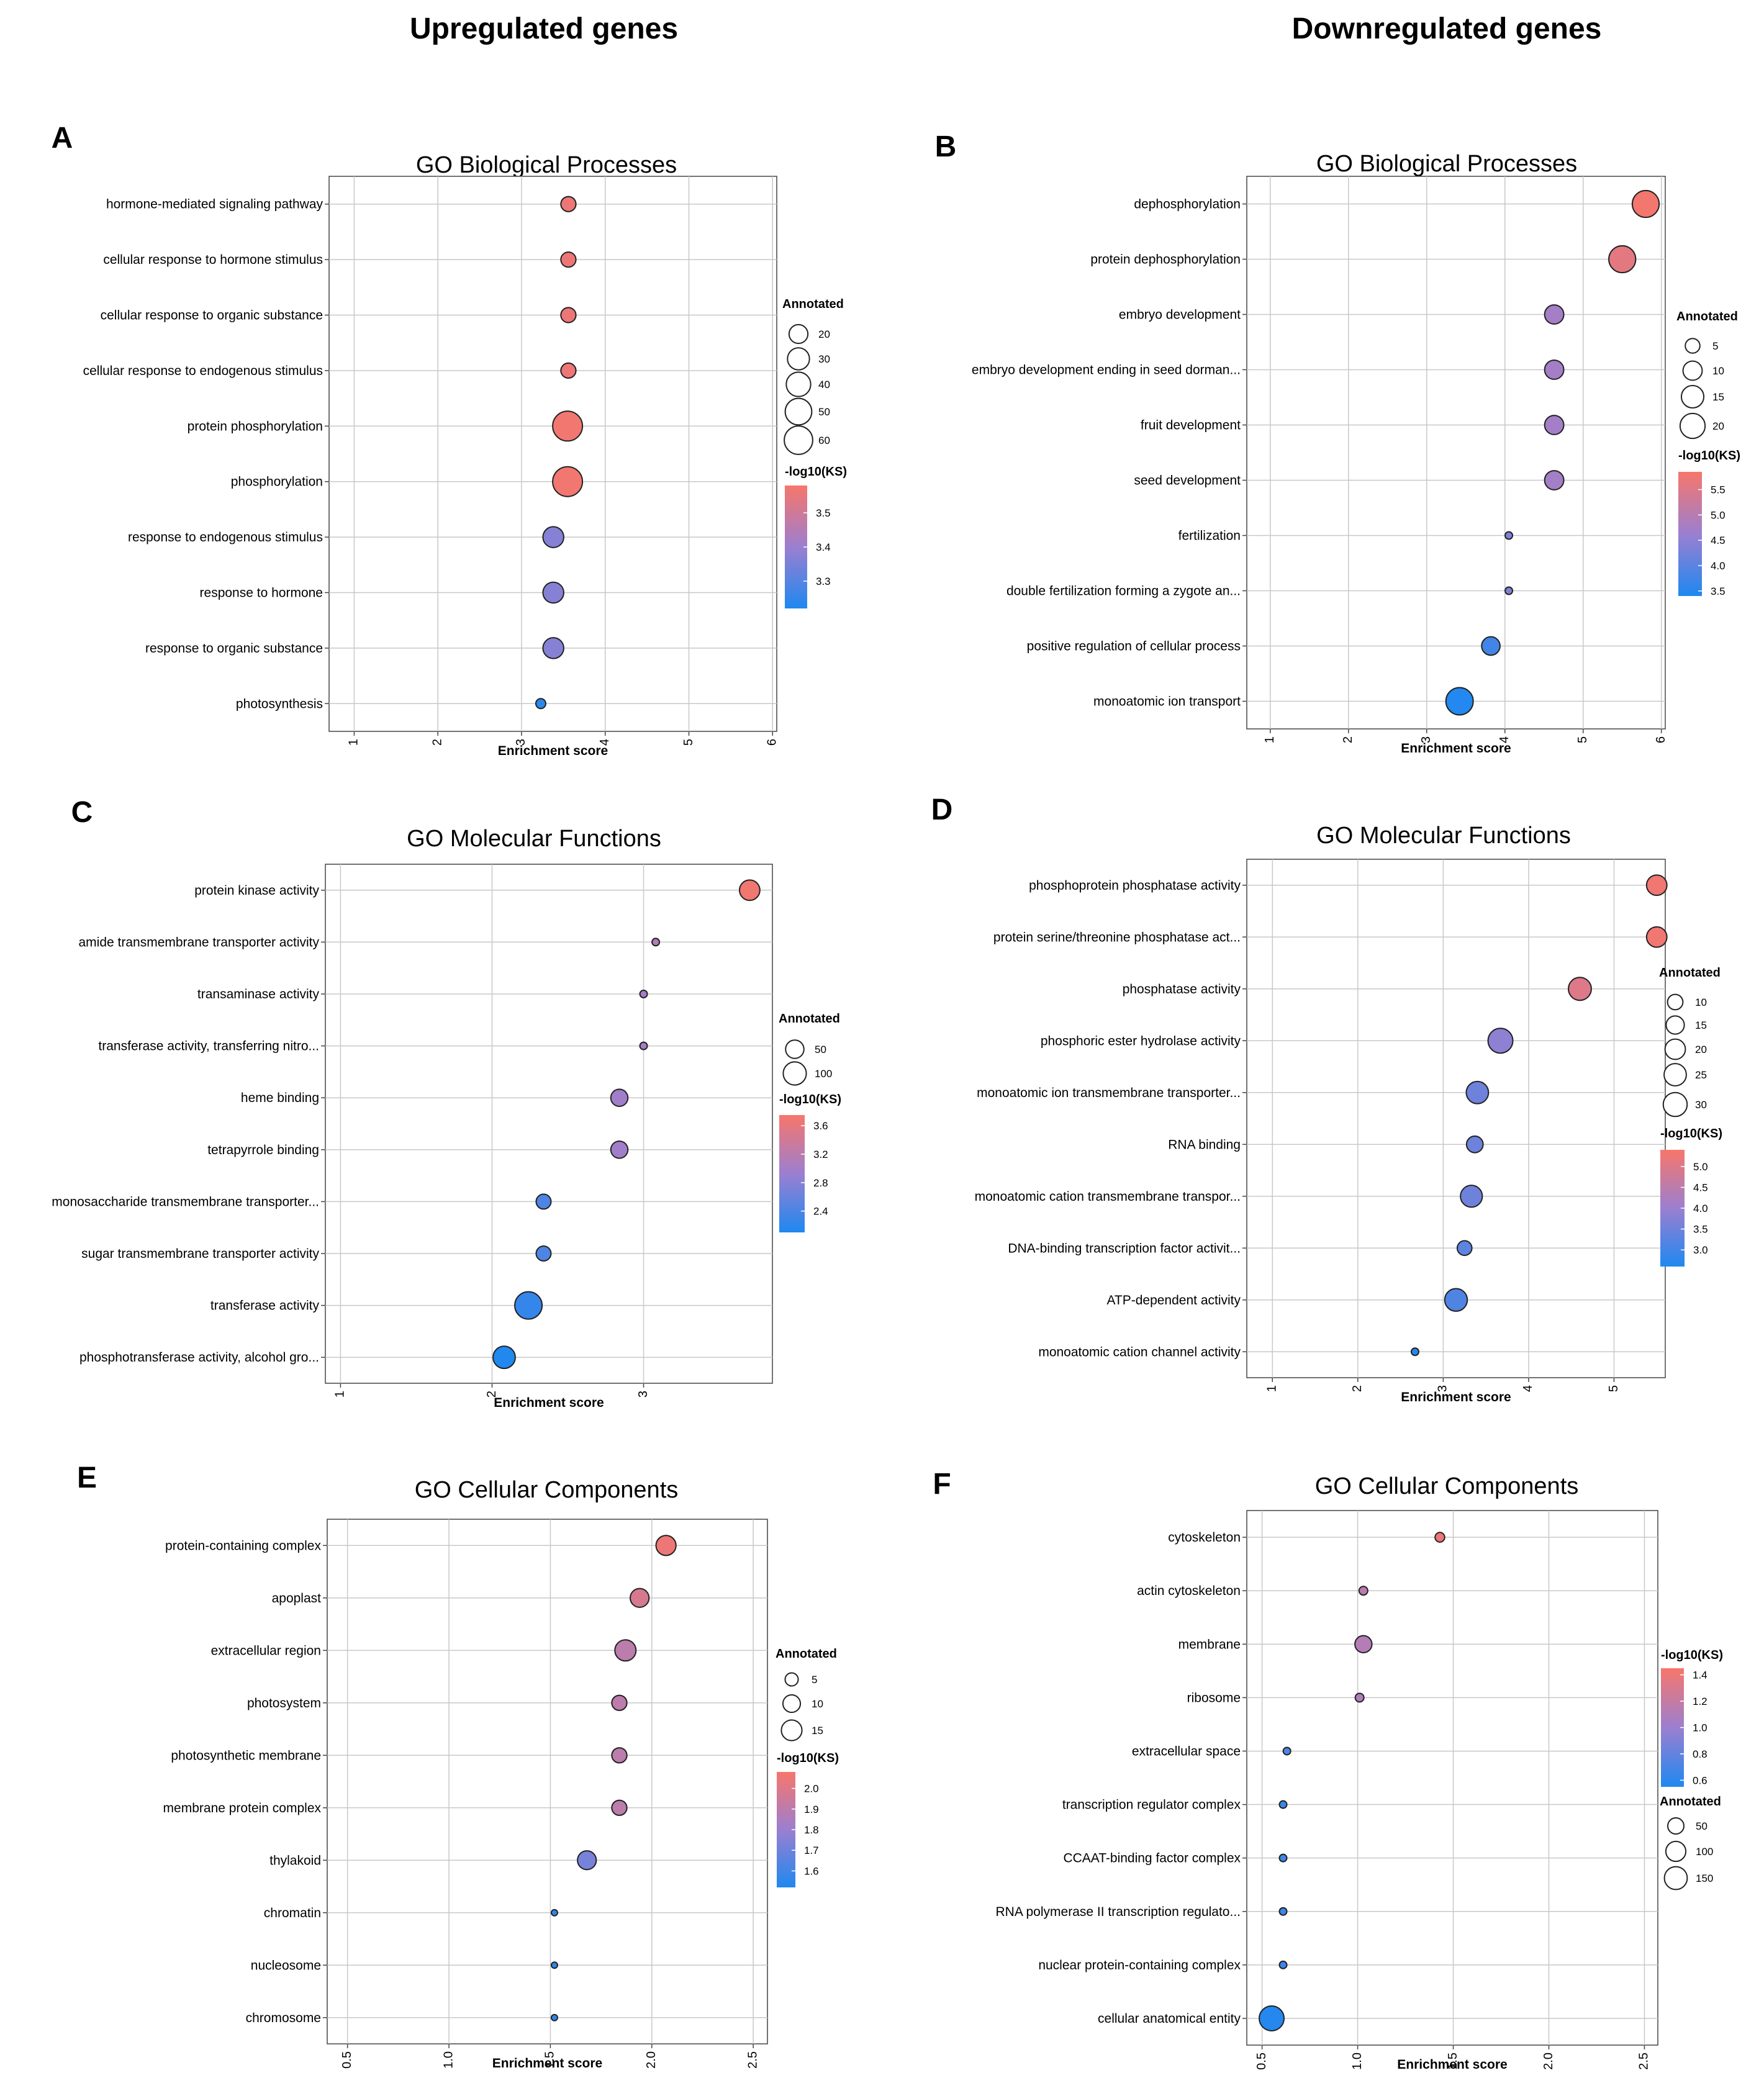 The image size is (1764, 2078). Describe the element at coordinates (823, 581) in the screenshot. I see `colorbar-tick-label-a: 3.3` at that location.